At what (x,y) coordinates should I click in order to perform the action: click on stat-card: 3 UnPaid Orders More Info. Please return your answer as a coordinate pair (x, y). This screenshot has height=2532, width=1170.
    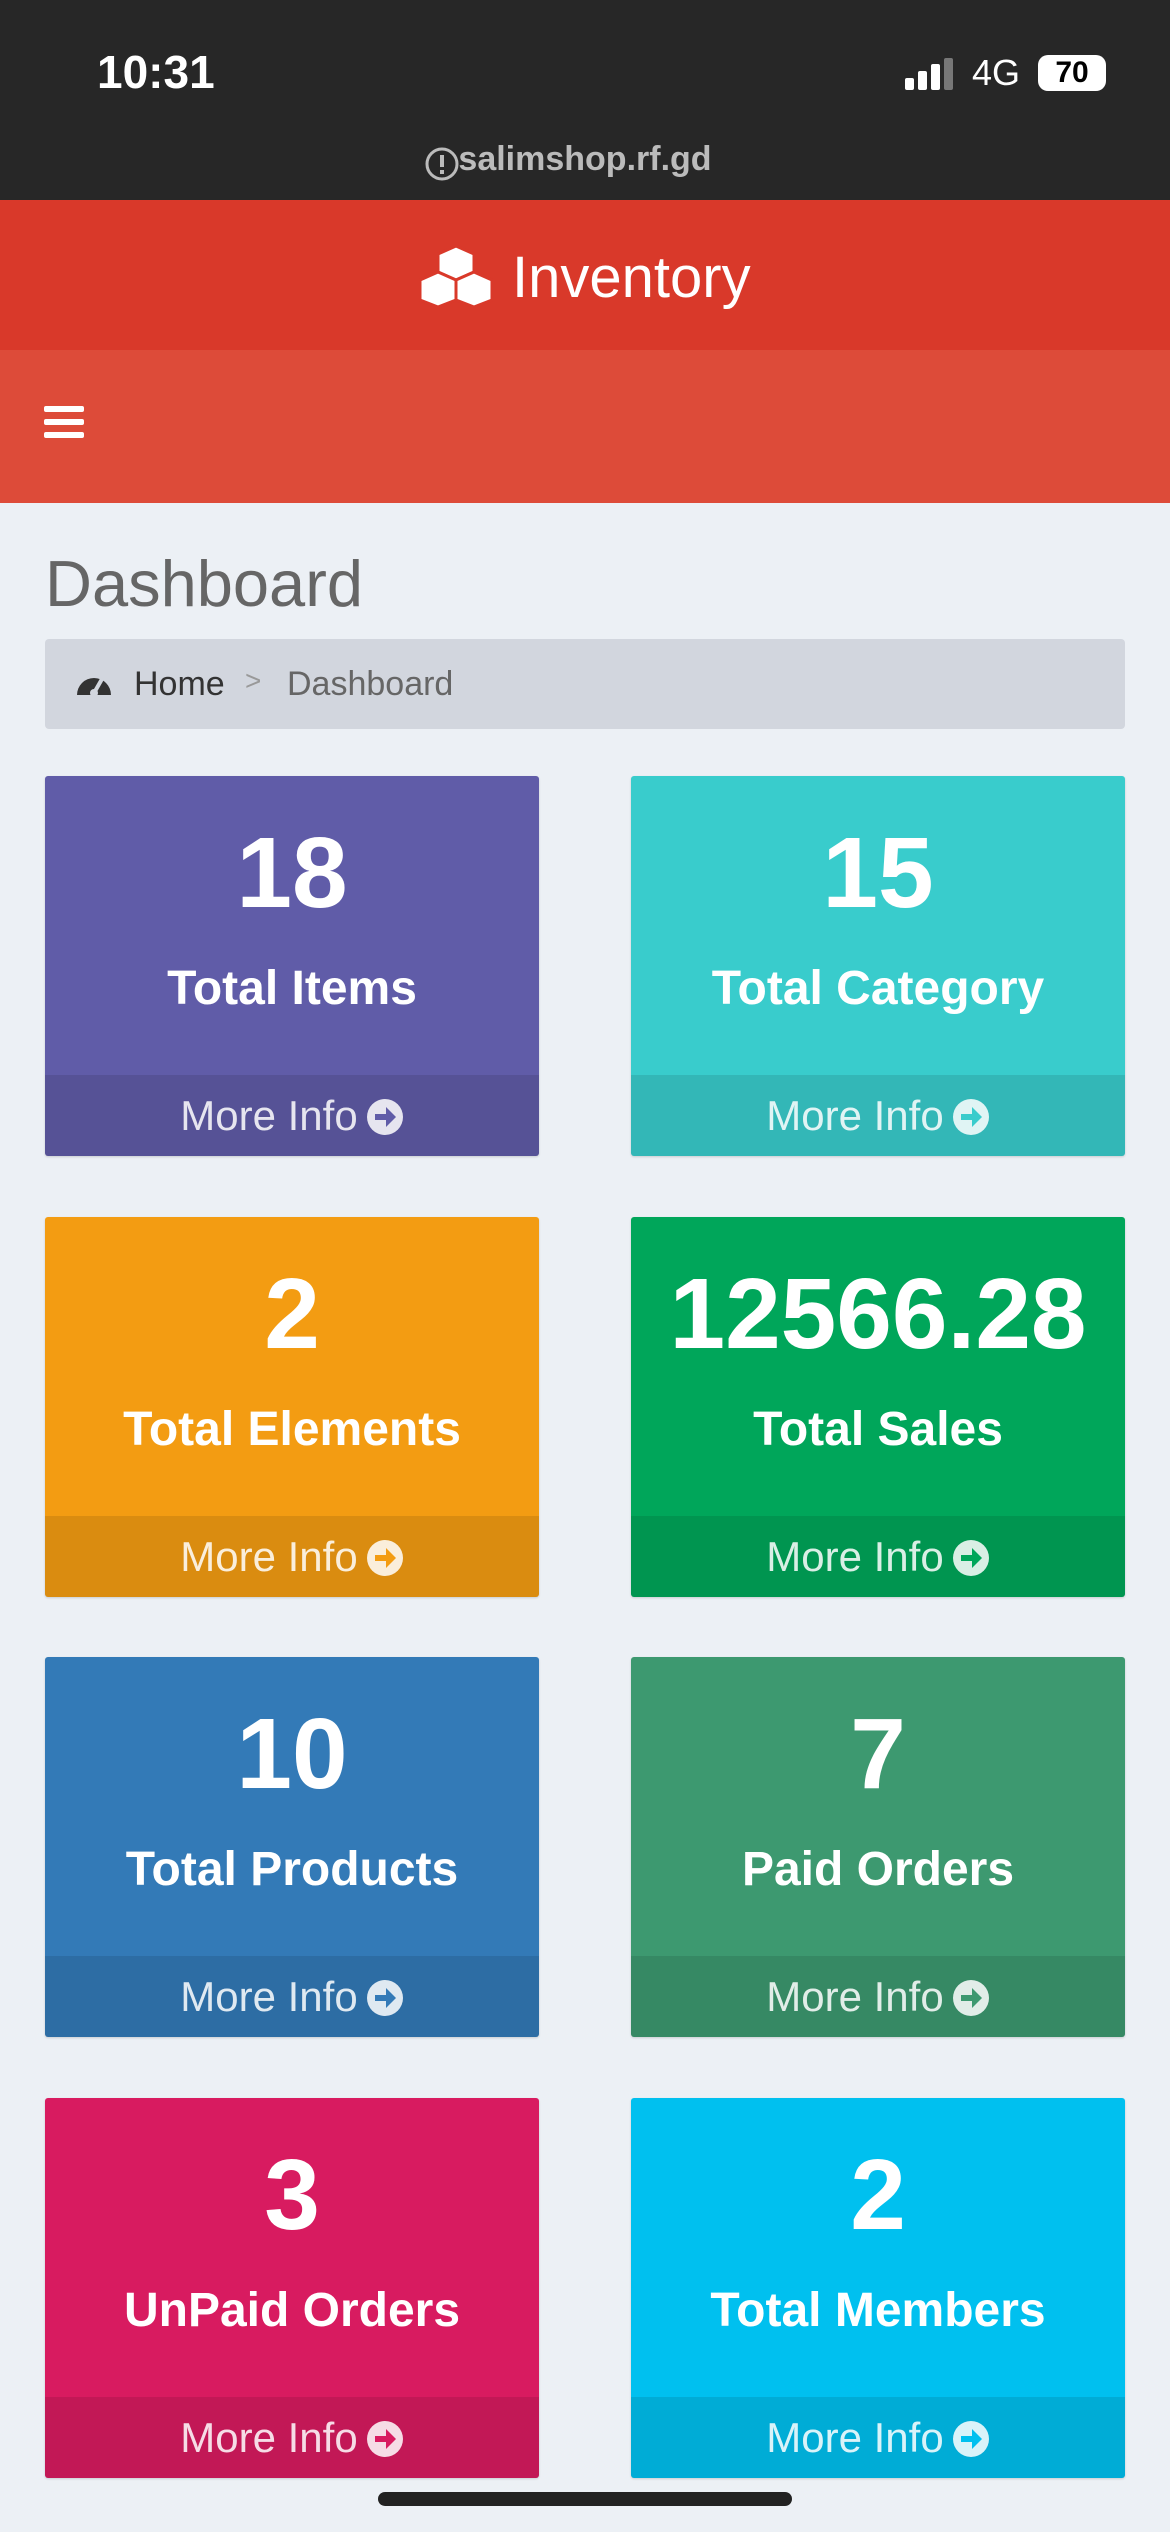
    Looking at the image, I should click on (292, 2287).